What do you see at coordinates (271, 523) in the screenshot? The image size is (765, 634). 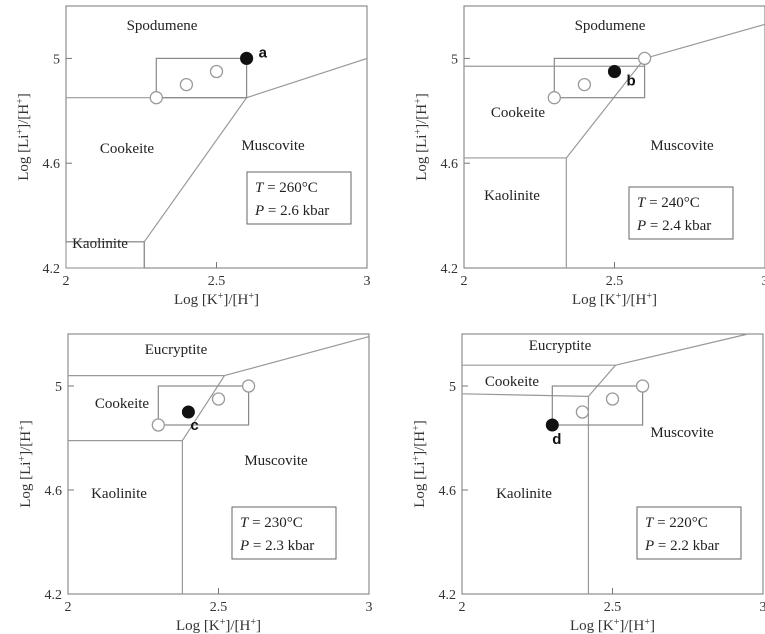 I see `temperature-label: T = 230°C` at bounding box center [271, 523].